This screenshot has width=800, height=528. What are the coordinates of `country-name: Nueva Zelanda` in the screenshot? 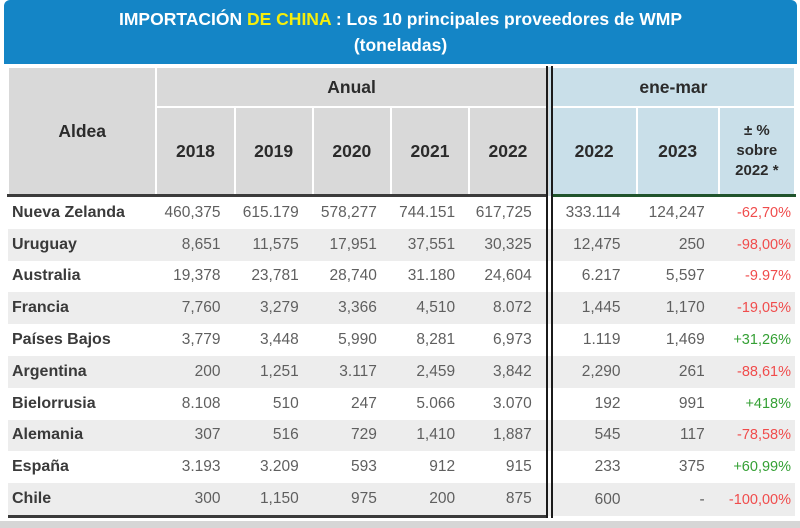 It's located at (82, 212).